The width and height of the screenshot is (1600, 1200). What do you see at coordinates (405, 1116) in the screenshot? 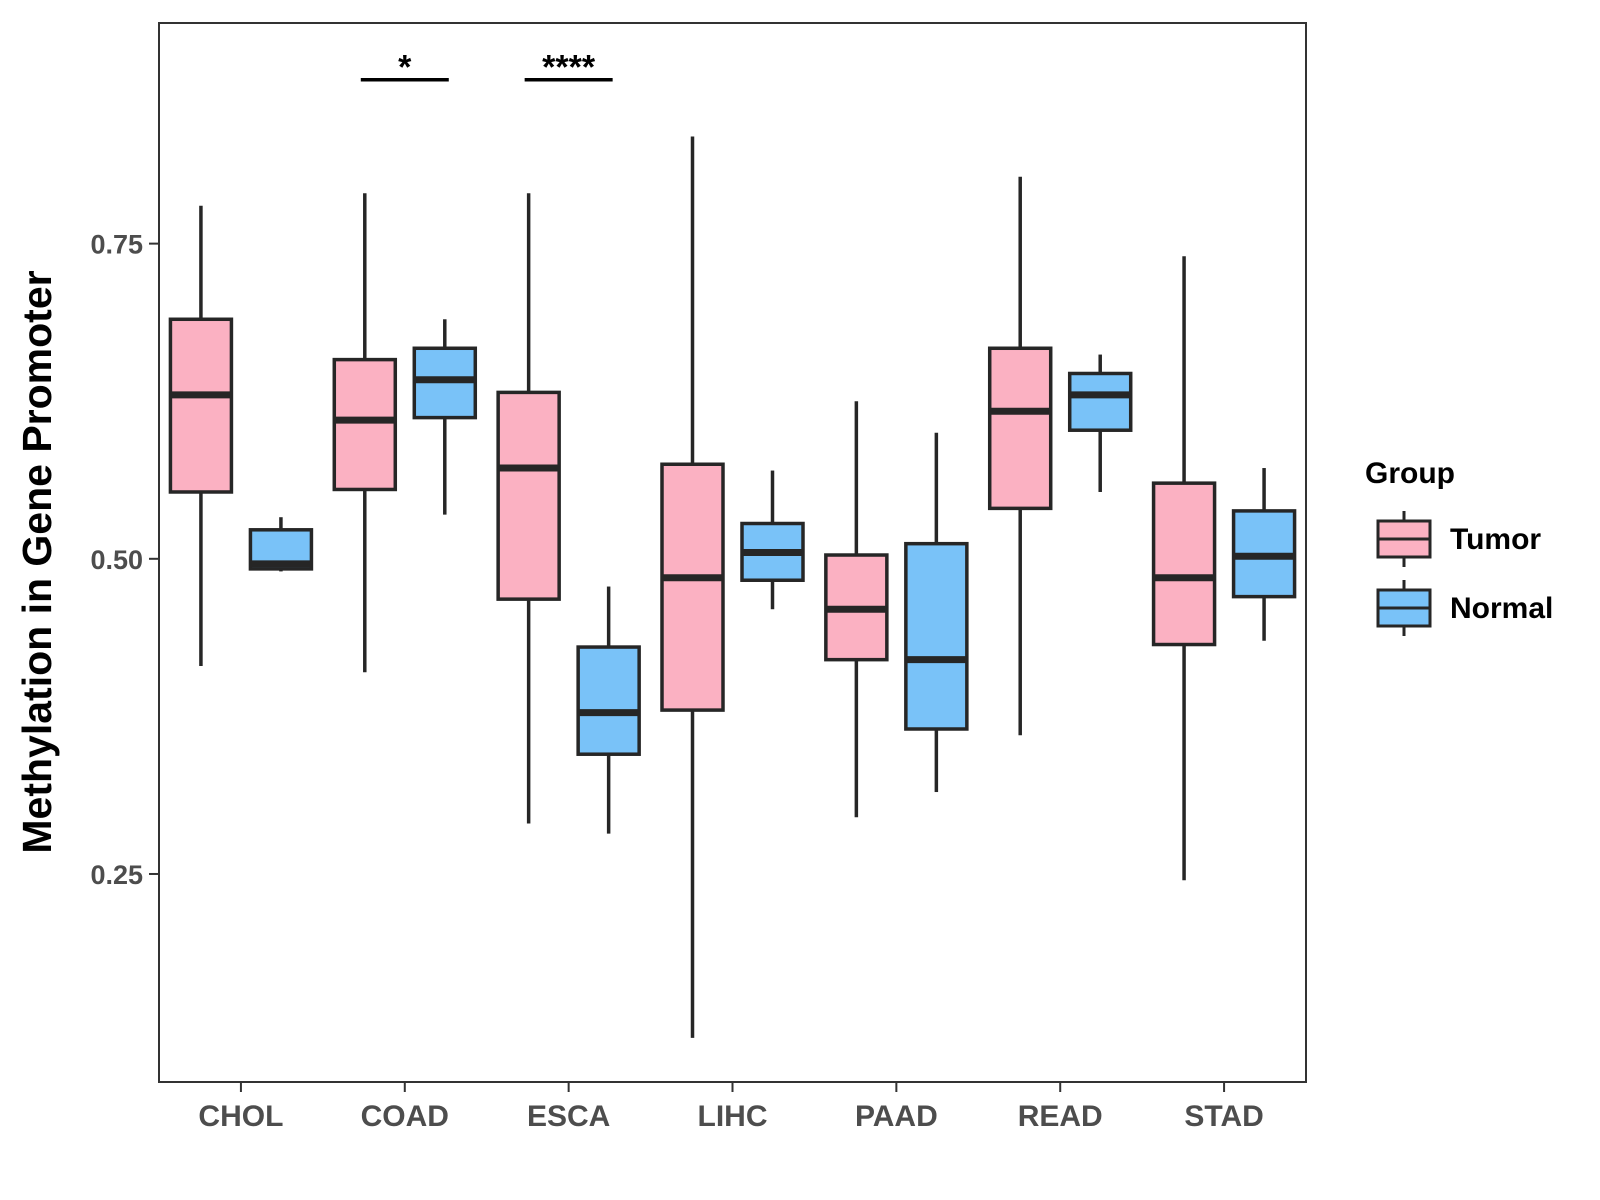
I see `x-tick-label: COAD` at bounding box center [405, 1116].